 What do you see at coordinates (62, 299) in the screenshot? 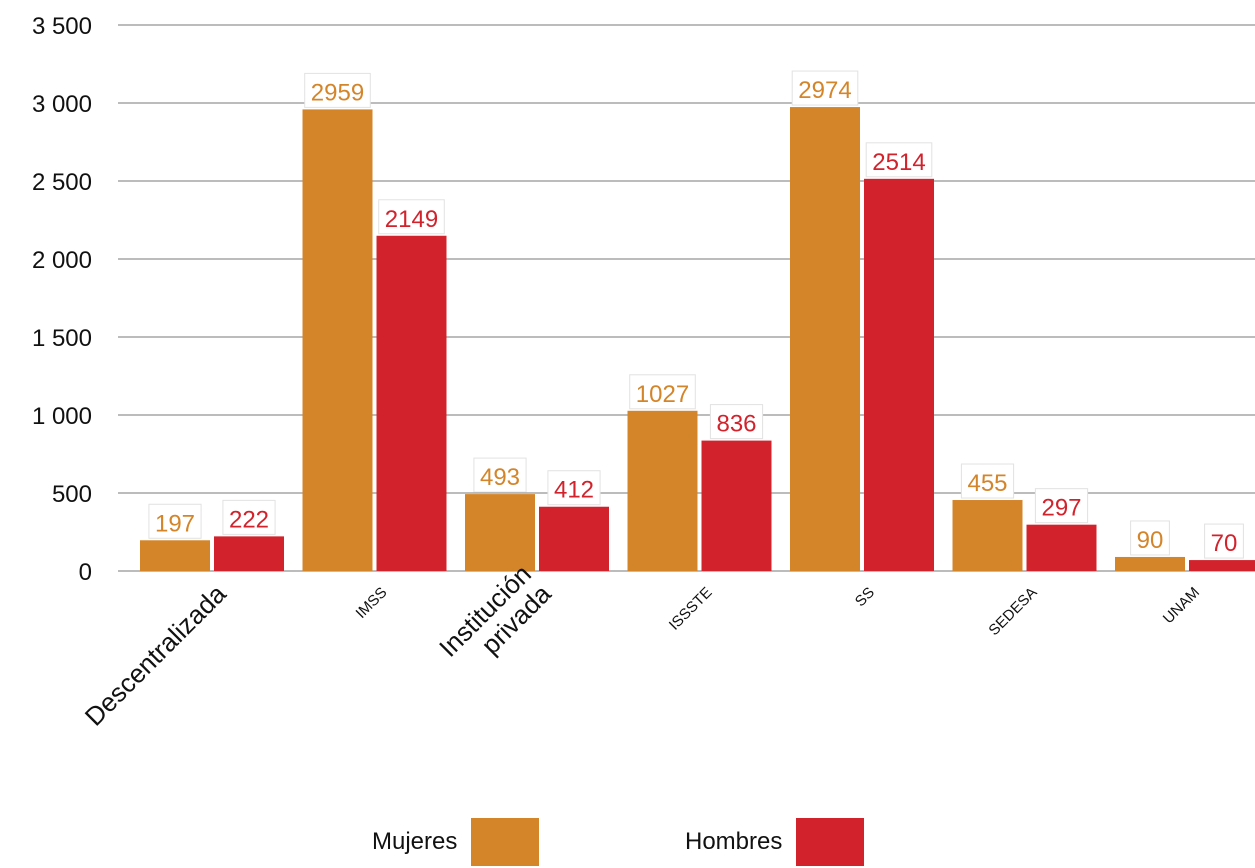
I see `y-axis-tick-labels: 0 500 1 000 1 500 2 000 2 500 3 000 3 500` at bounding box center [62, 299].